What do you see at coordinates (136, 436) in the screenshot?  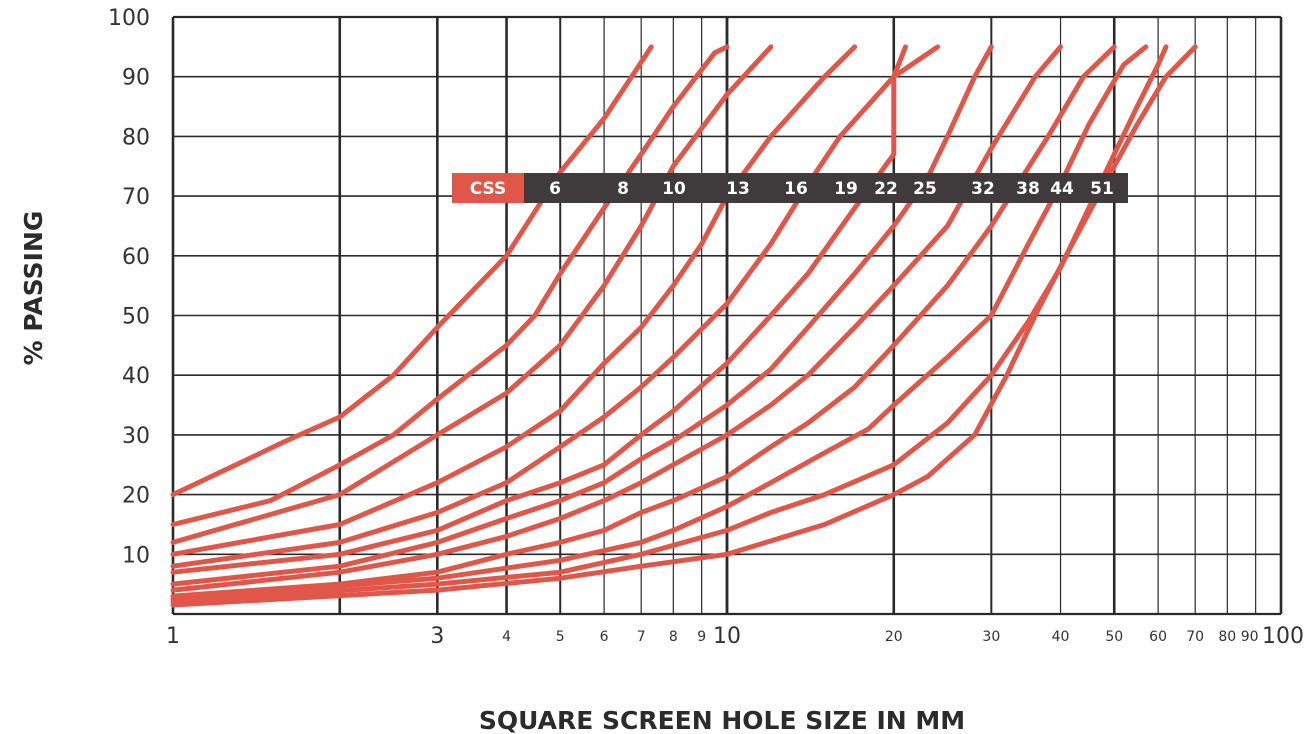 I see `y-tick-label: 30` at bounding box center [136, 436].